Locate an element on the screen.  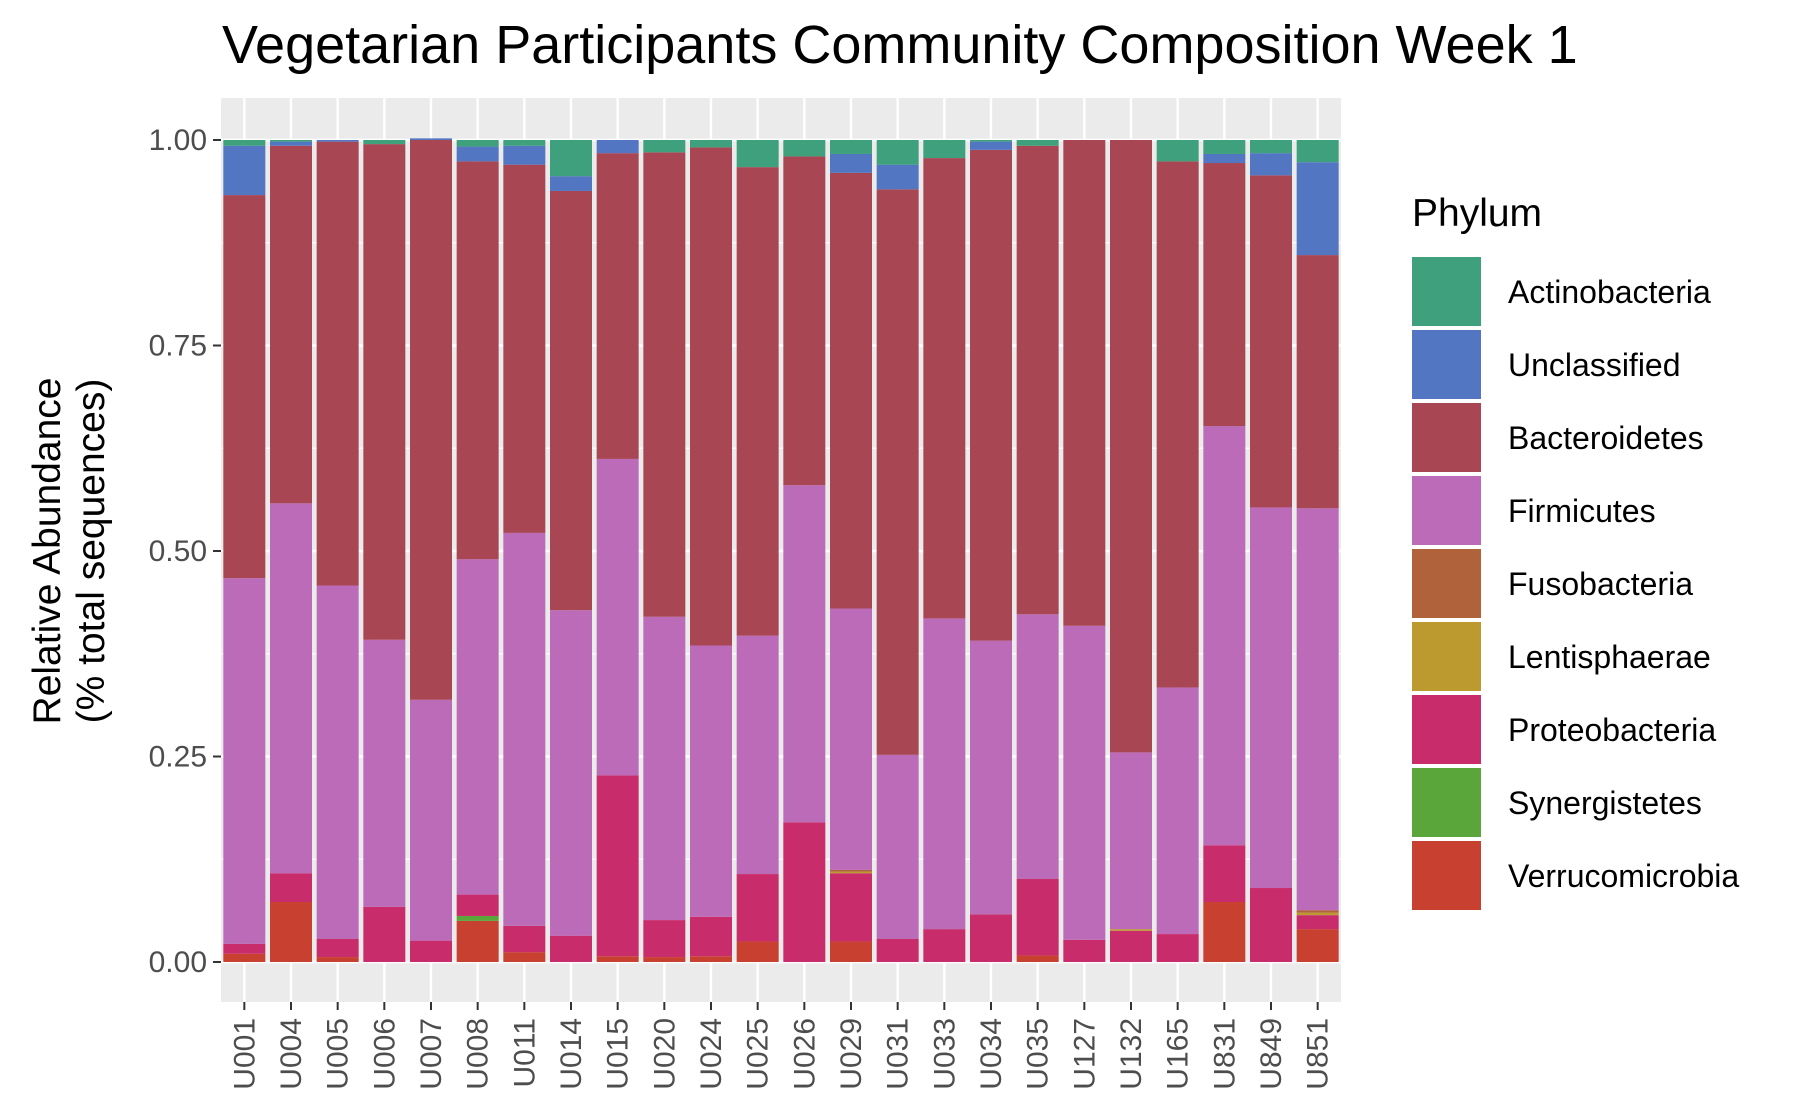
x-tick-label: U851 is located at coordinates (1318, 1054).